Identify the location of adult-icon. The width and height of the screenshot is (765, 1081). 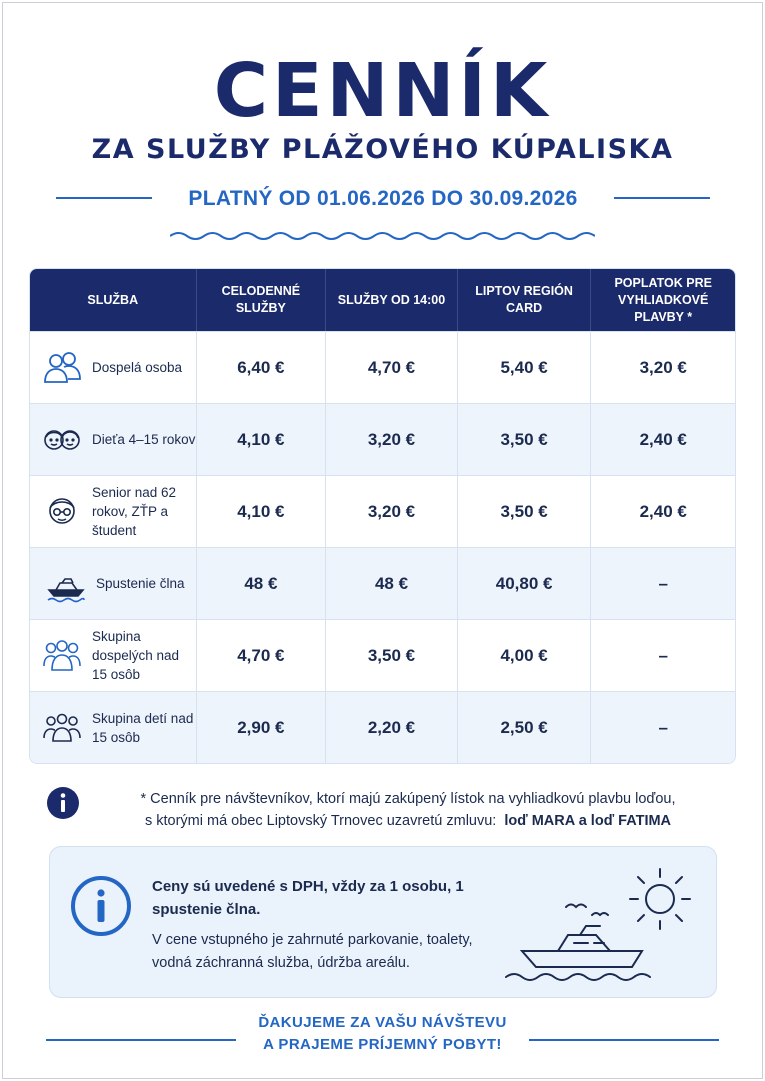
(62, 367).